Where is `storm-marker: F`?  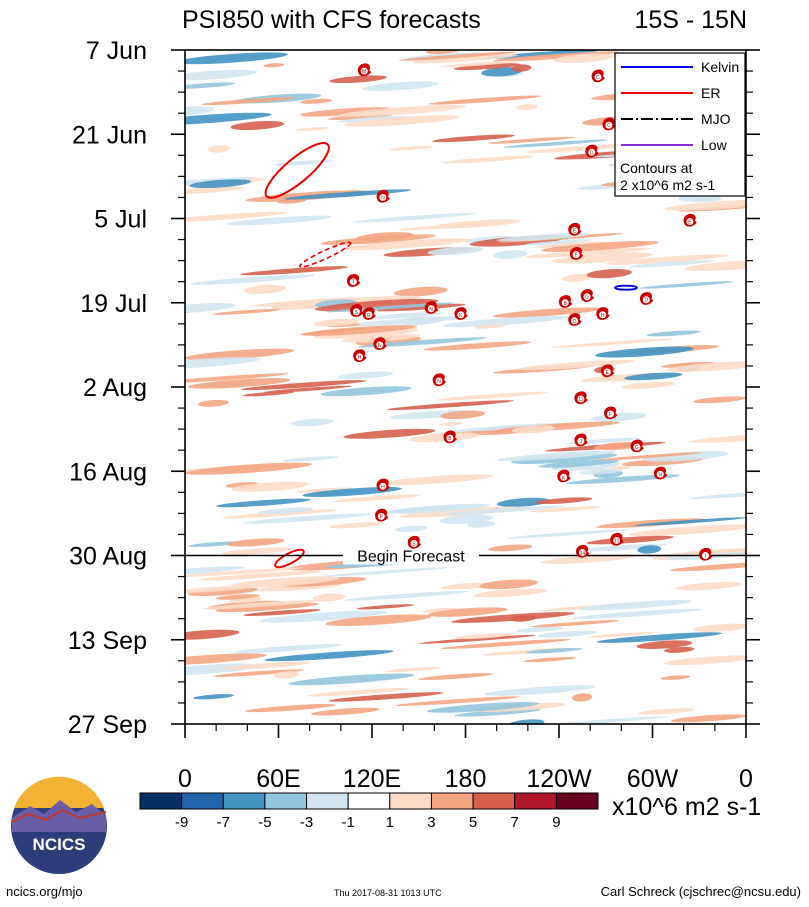
storm-marker: F is located at coordinates (611, 413).